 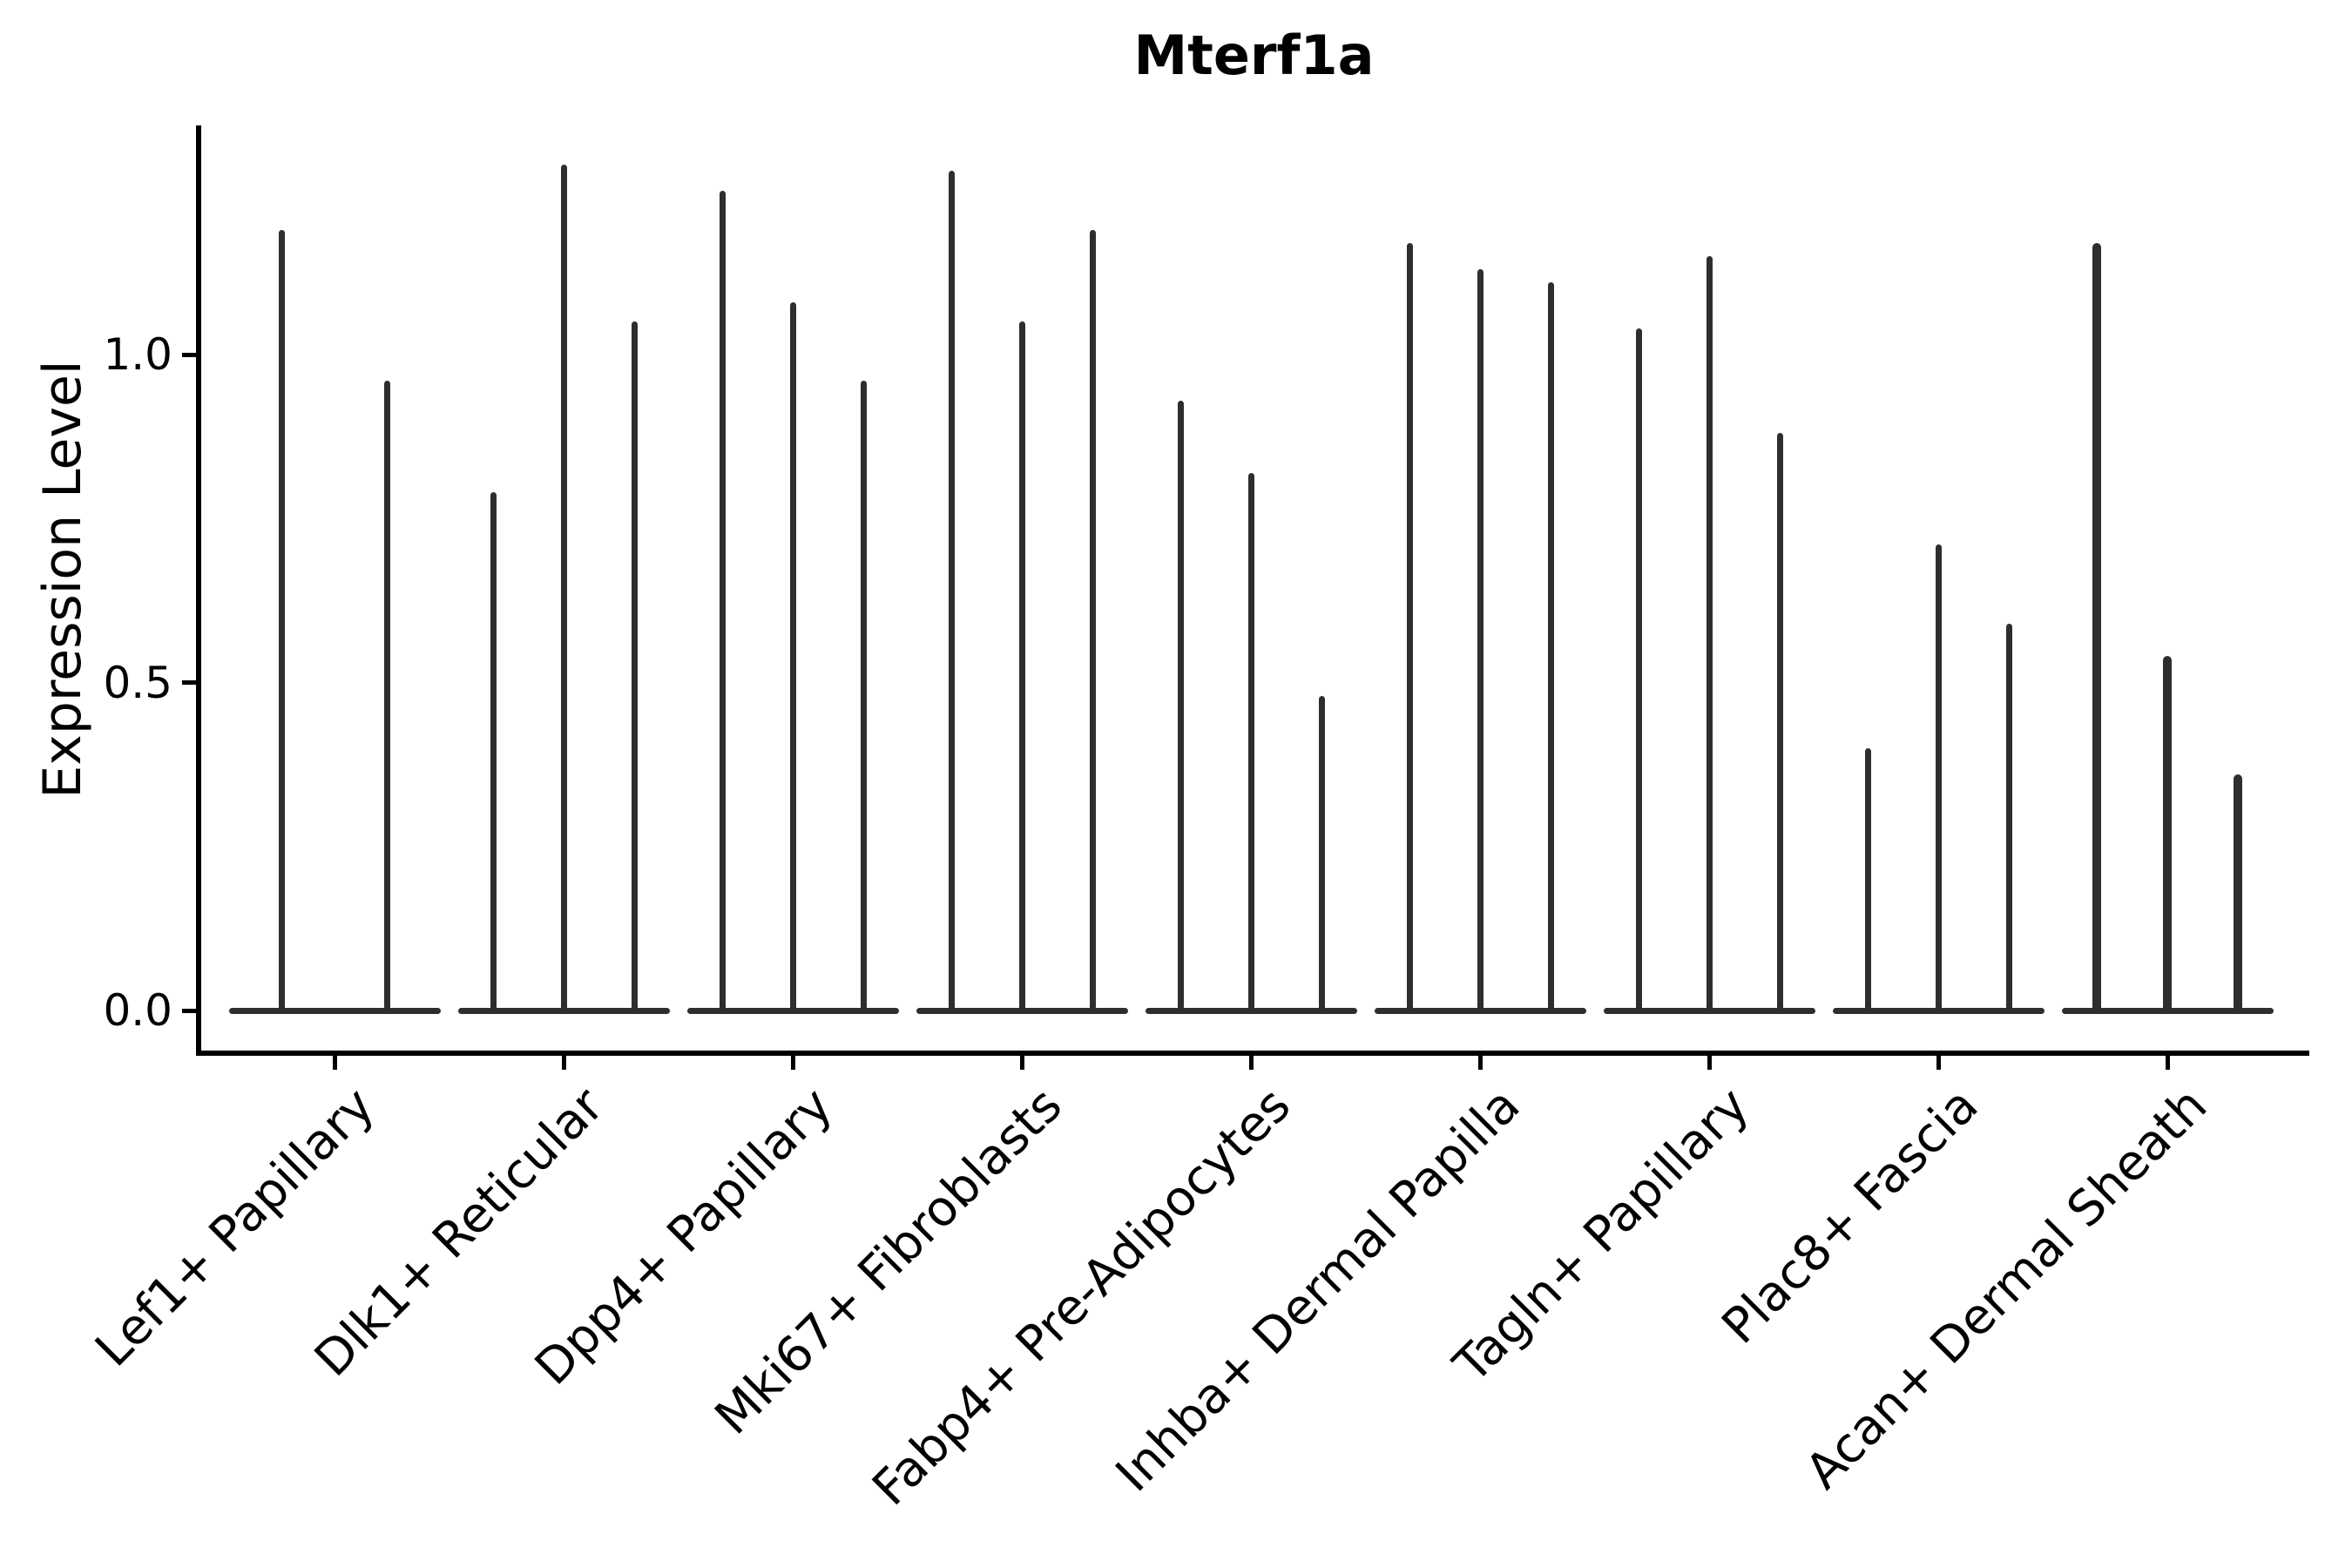 What do you see at coordinates (137, 354) in the screenshot?
I see `y-tick-label: 1.0` at bounding box center [137, 354].